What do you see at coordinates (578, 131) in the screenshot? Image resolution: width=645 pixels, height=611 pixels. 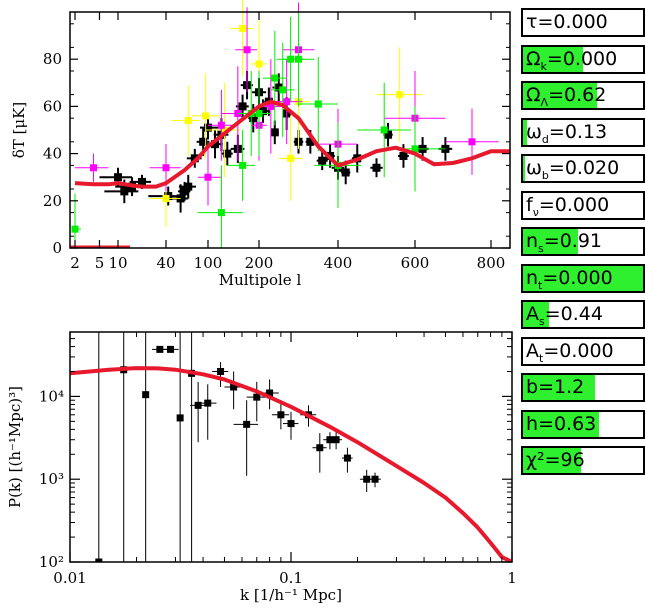 I see `param-value: =0.13` at bounding box center [578, 131].